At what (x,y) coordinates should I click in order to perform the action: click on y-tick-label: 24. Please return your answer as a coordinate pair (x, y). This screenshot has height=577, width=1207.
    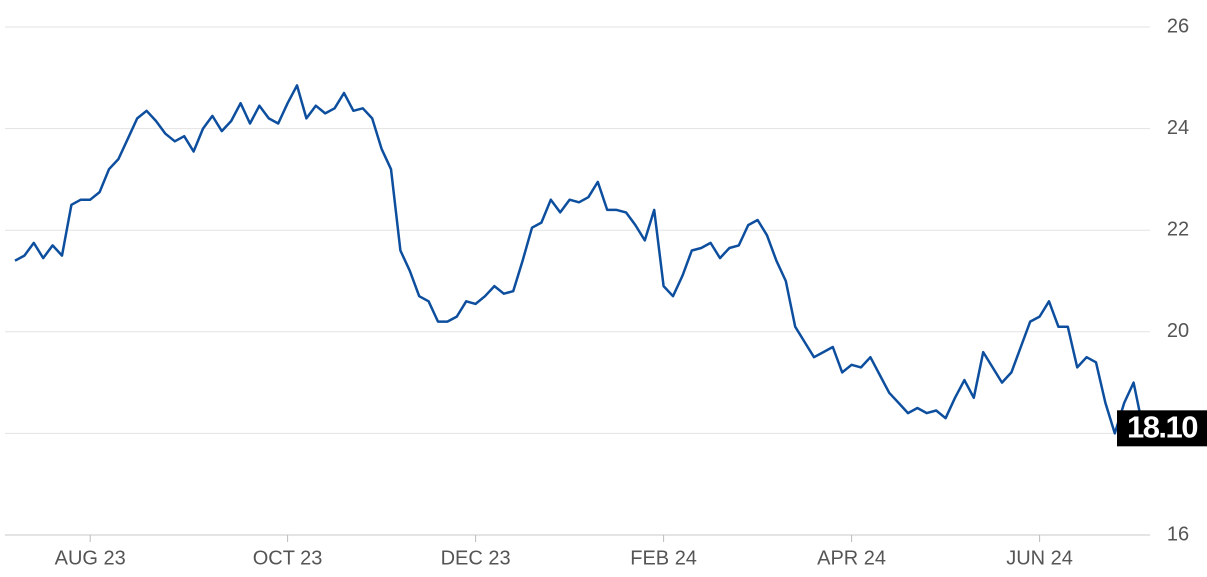
    Looking at the image, I should click on (1178, 128).